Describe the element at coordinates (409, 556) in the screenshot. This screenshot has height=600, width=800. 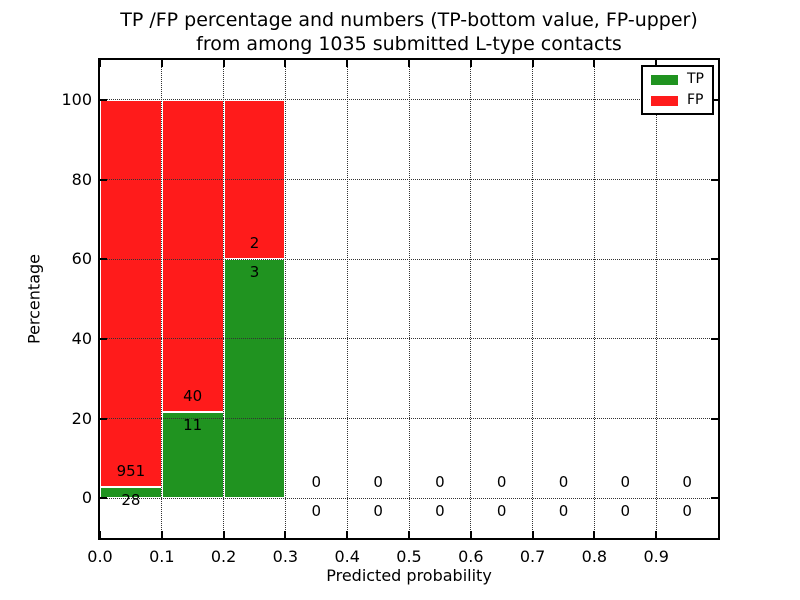
I see `x-tick-label: 0.5` at that location.